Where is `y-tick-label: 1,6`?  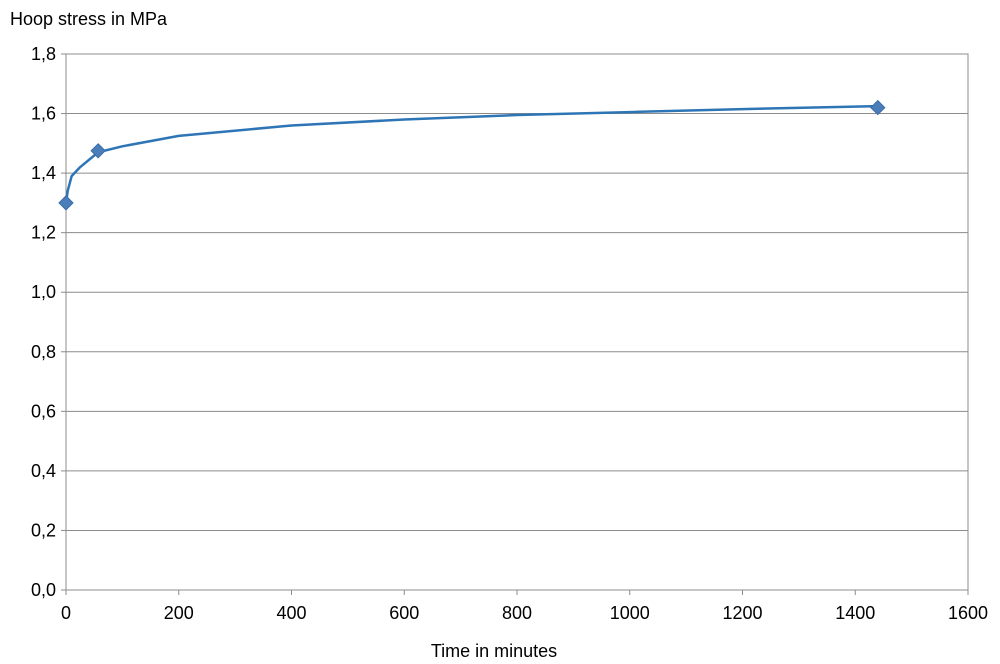 y-tick-label: 1,6 is located at coordinates (43, 114).